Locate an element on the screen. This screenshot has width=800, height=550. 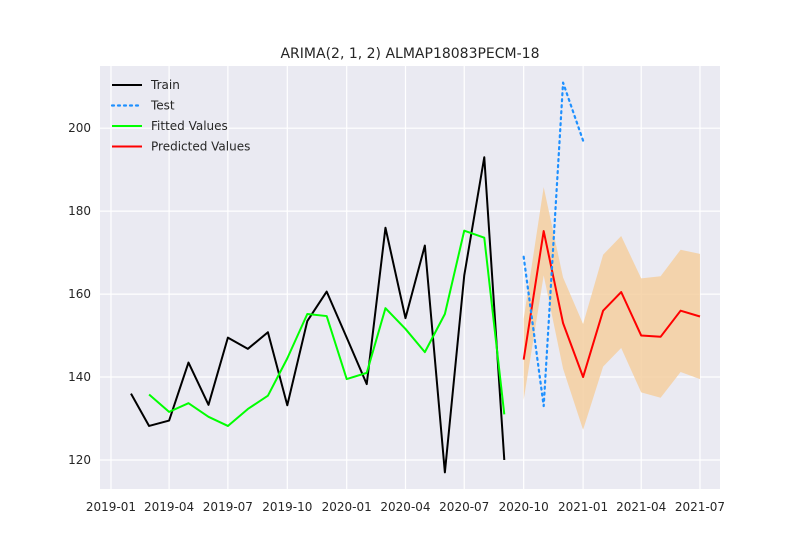
x-tick-label: 2021-07 is located at coordinates (700, 507).